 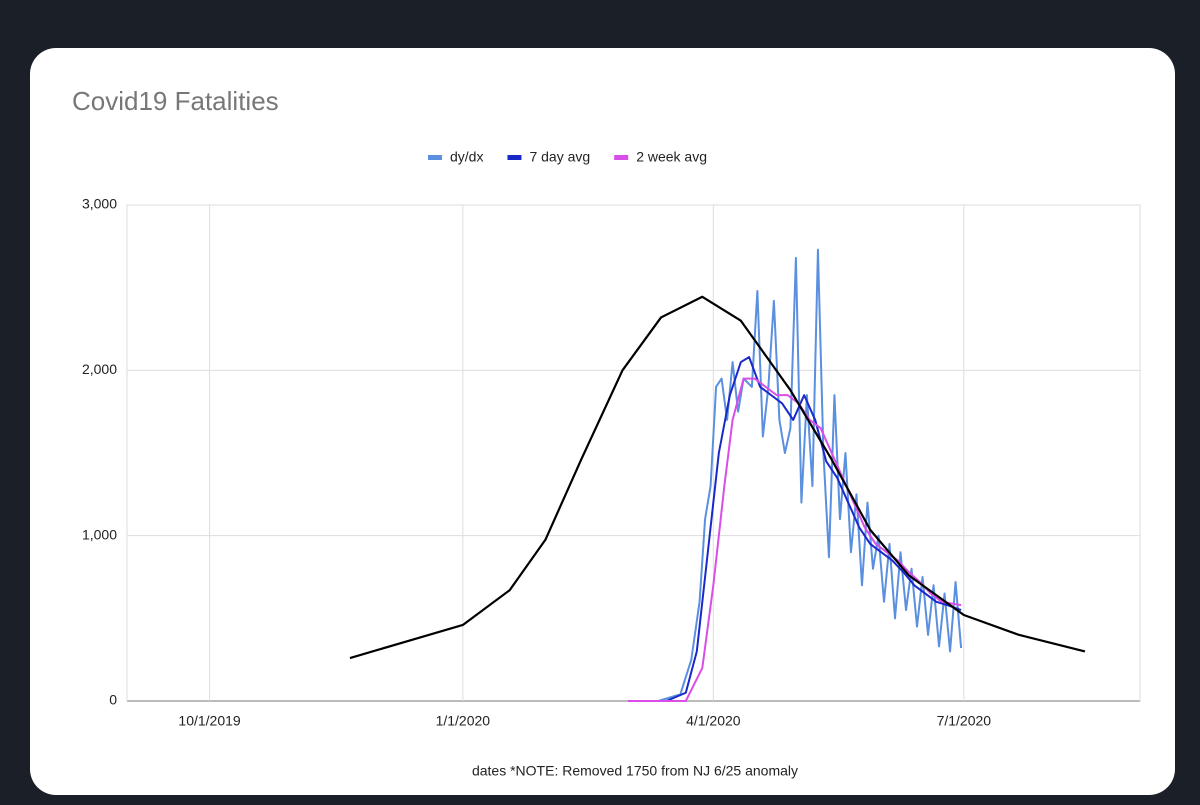 I want to click on legend-label: 7 day avg, so click(x=559, y=157).